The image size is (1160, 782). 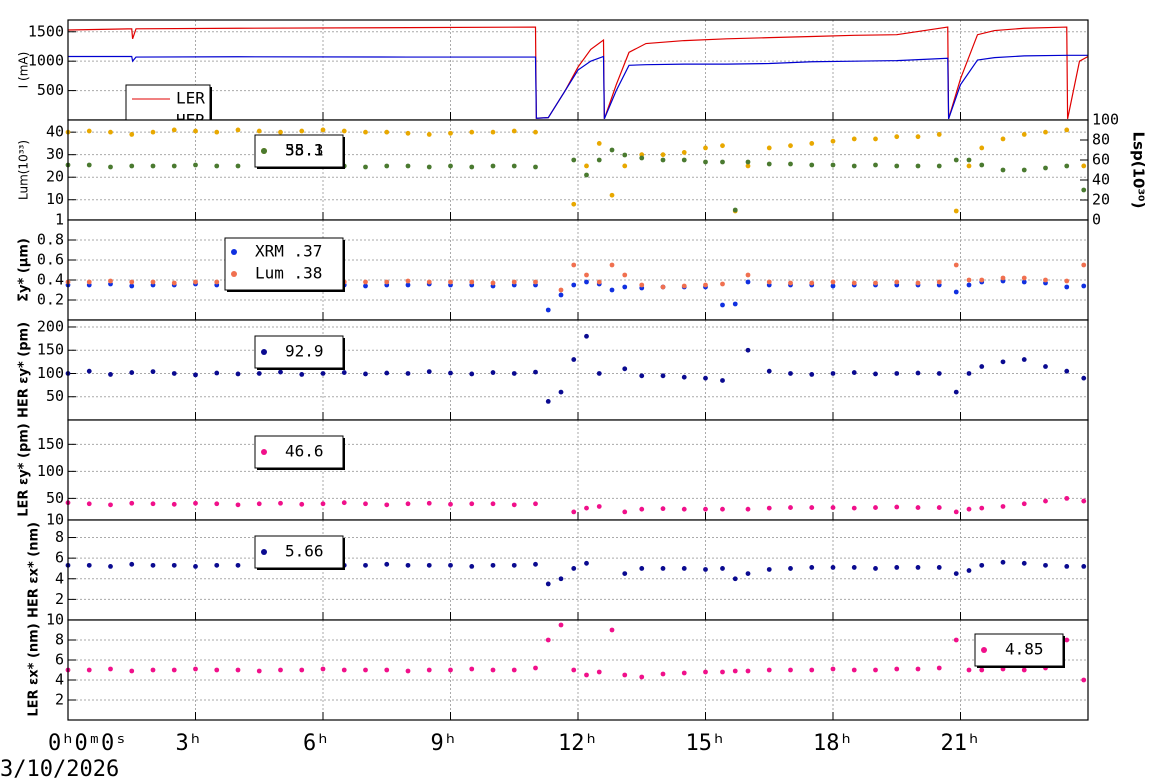 I want to click on legend-label: 5.66, so click(x=304, y=551).